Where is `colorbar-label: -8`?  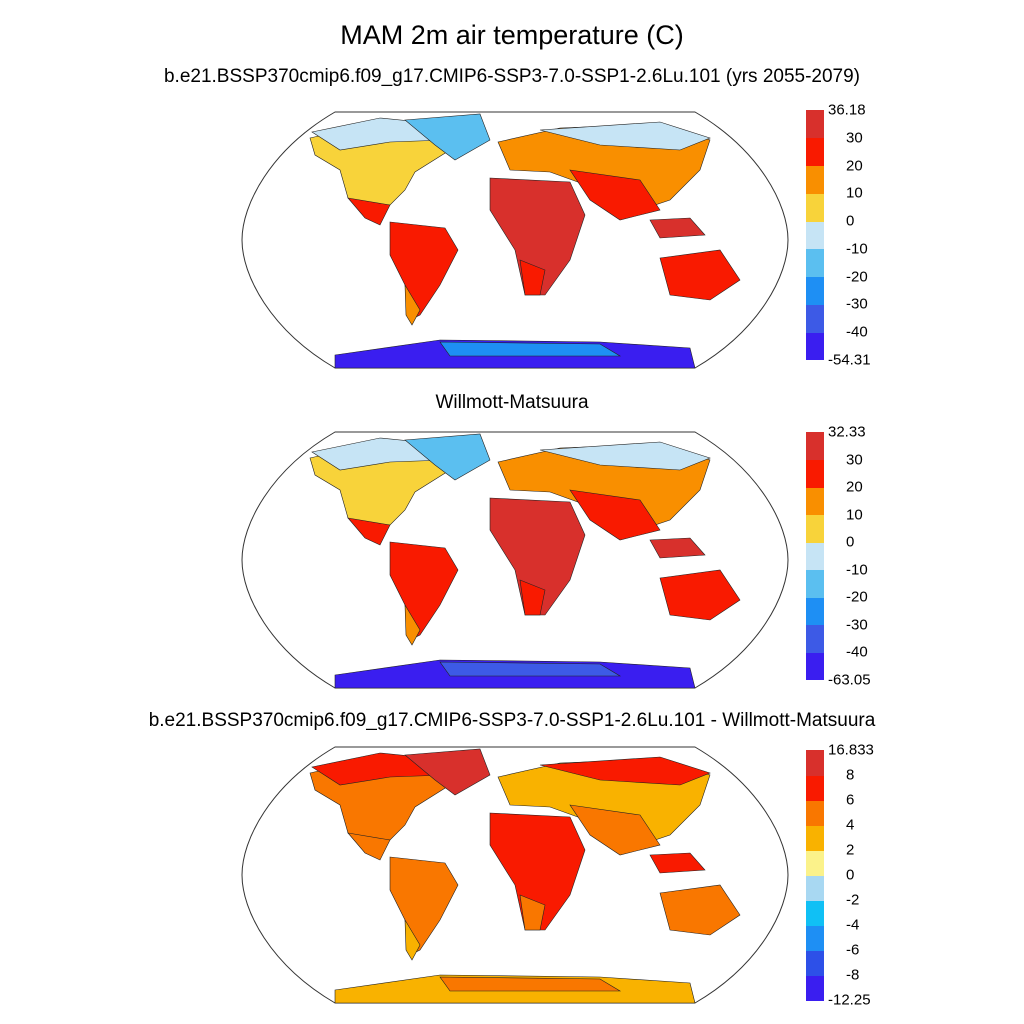
colorbar-label: -8 is located at coordinates (853, 975).